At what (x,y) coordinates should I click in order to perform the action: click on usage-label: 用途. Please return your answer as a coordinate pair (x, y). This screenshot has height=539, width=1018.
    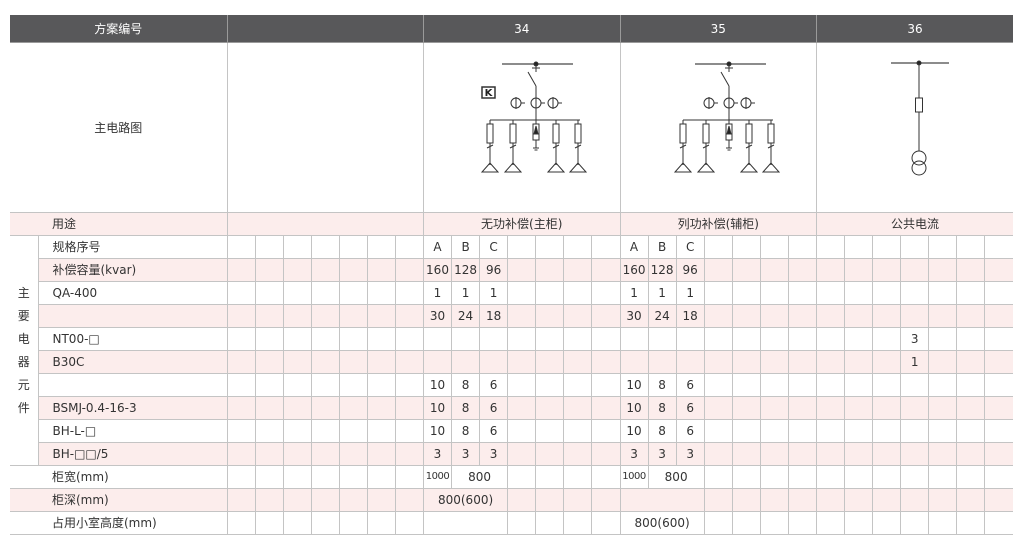
    Looking at the image, I should click on (119, 224).